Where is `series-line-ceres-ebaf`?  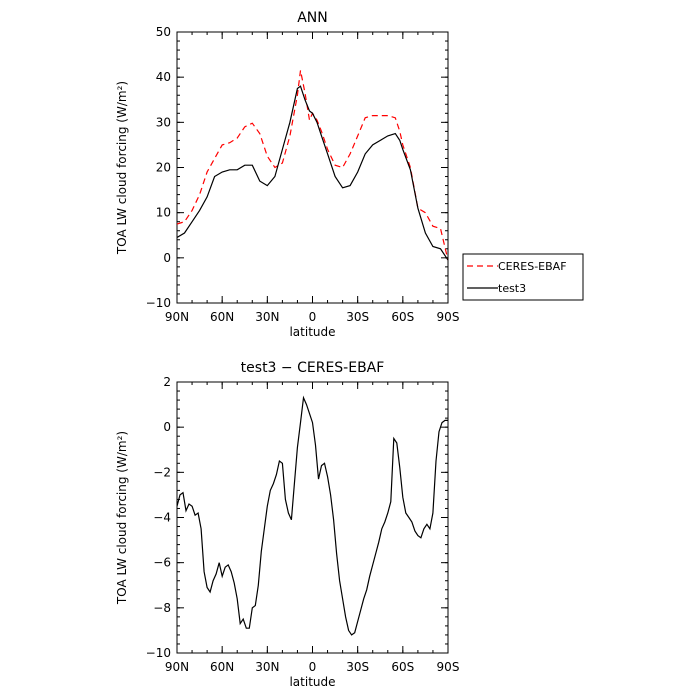 series-line-ceres-ebaf is located at coordinates (312, 165).